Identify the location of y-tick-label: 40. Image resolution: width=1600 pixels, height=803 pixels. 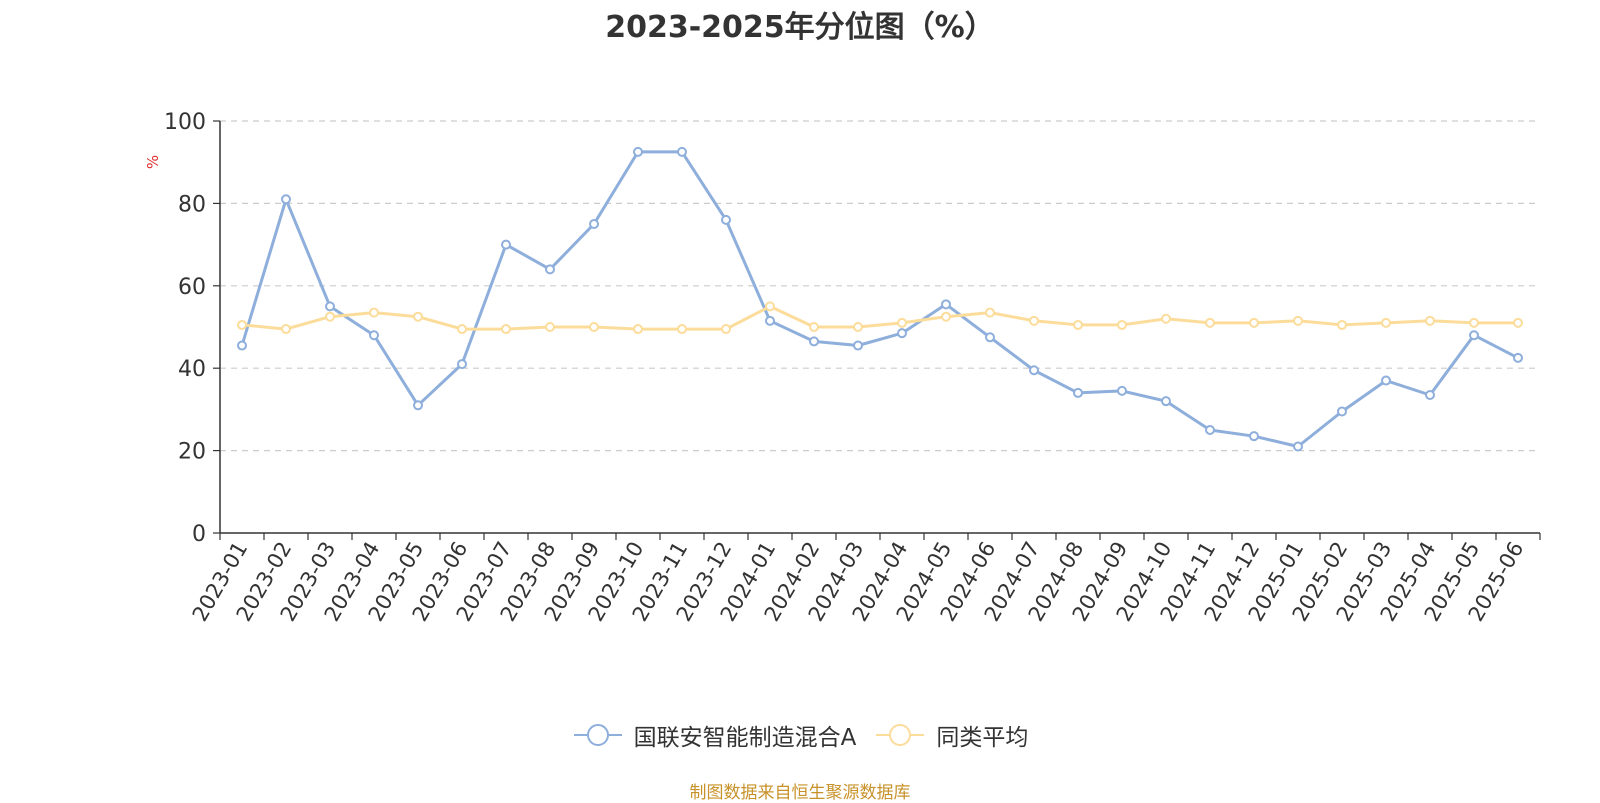
(192, 369).